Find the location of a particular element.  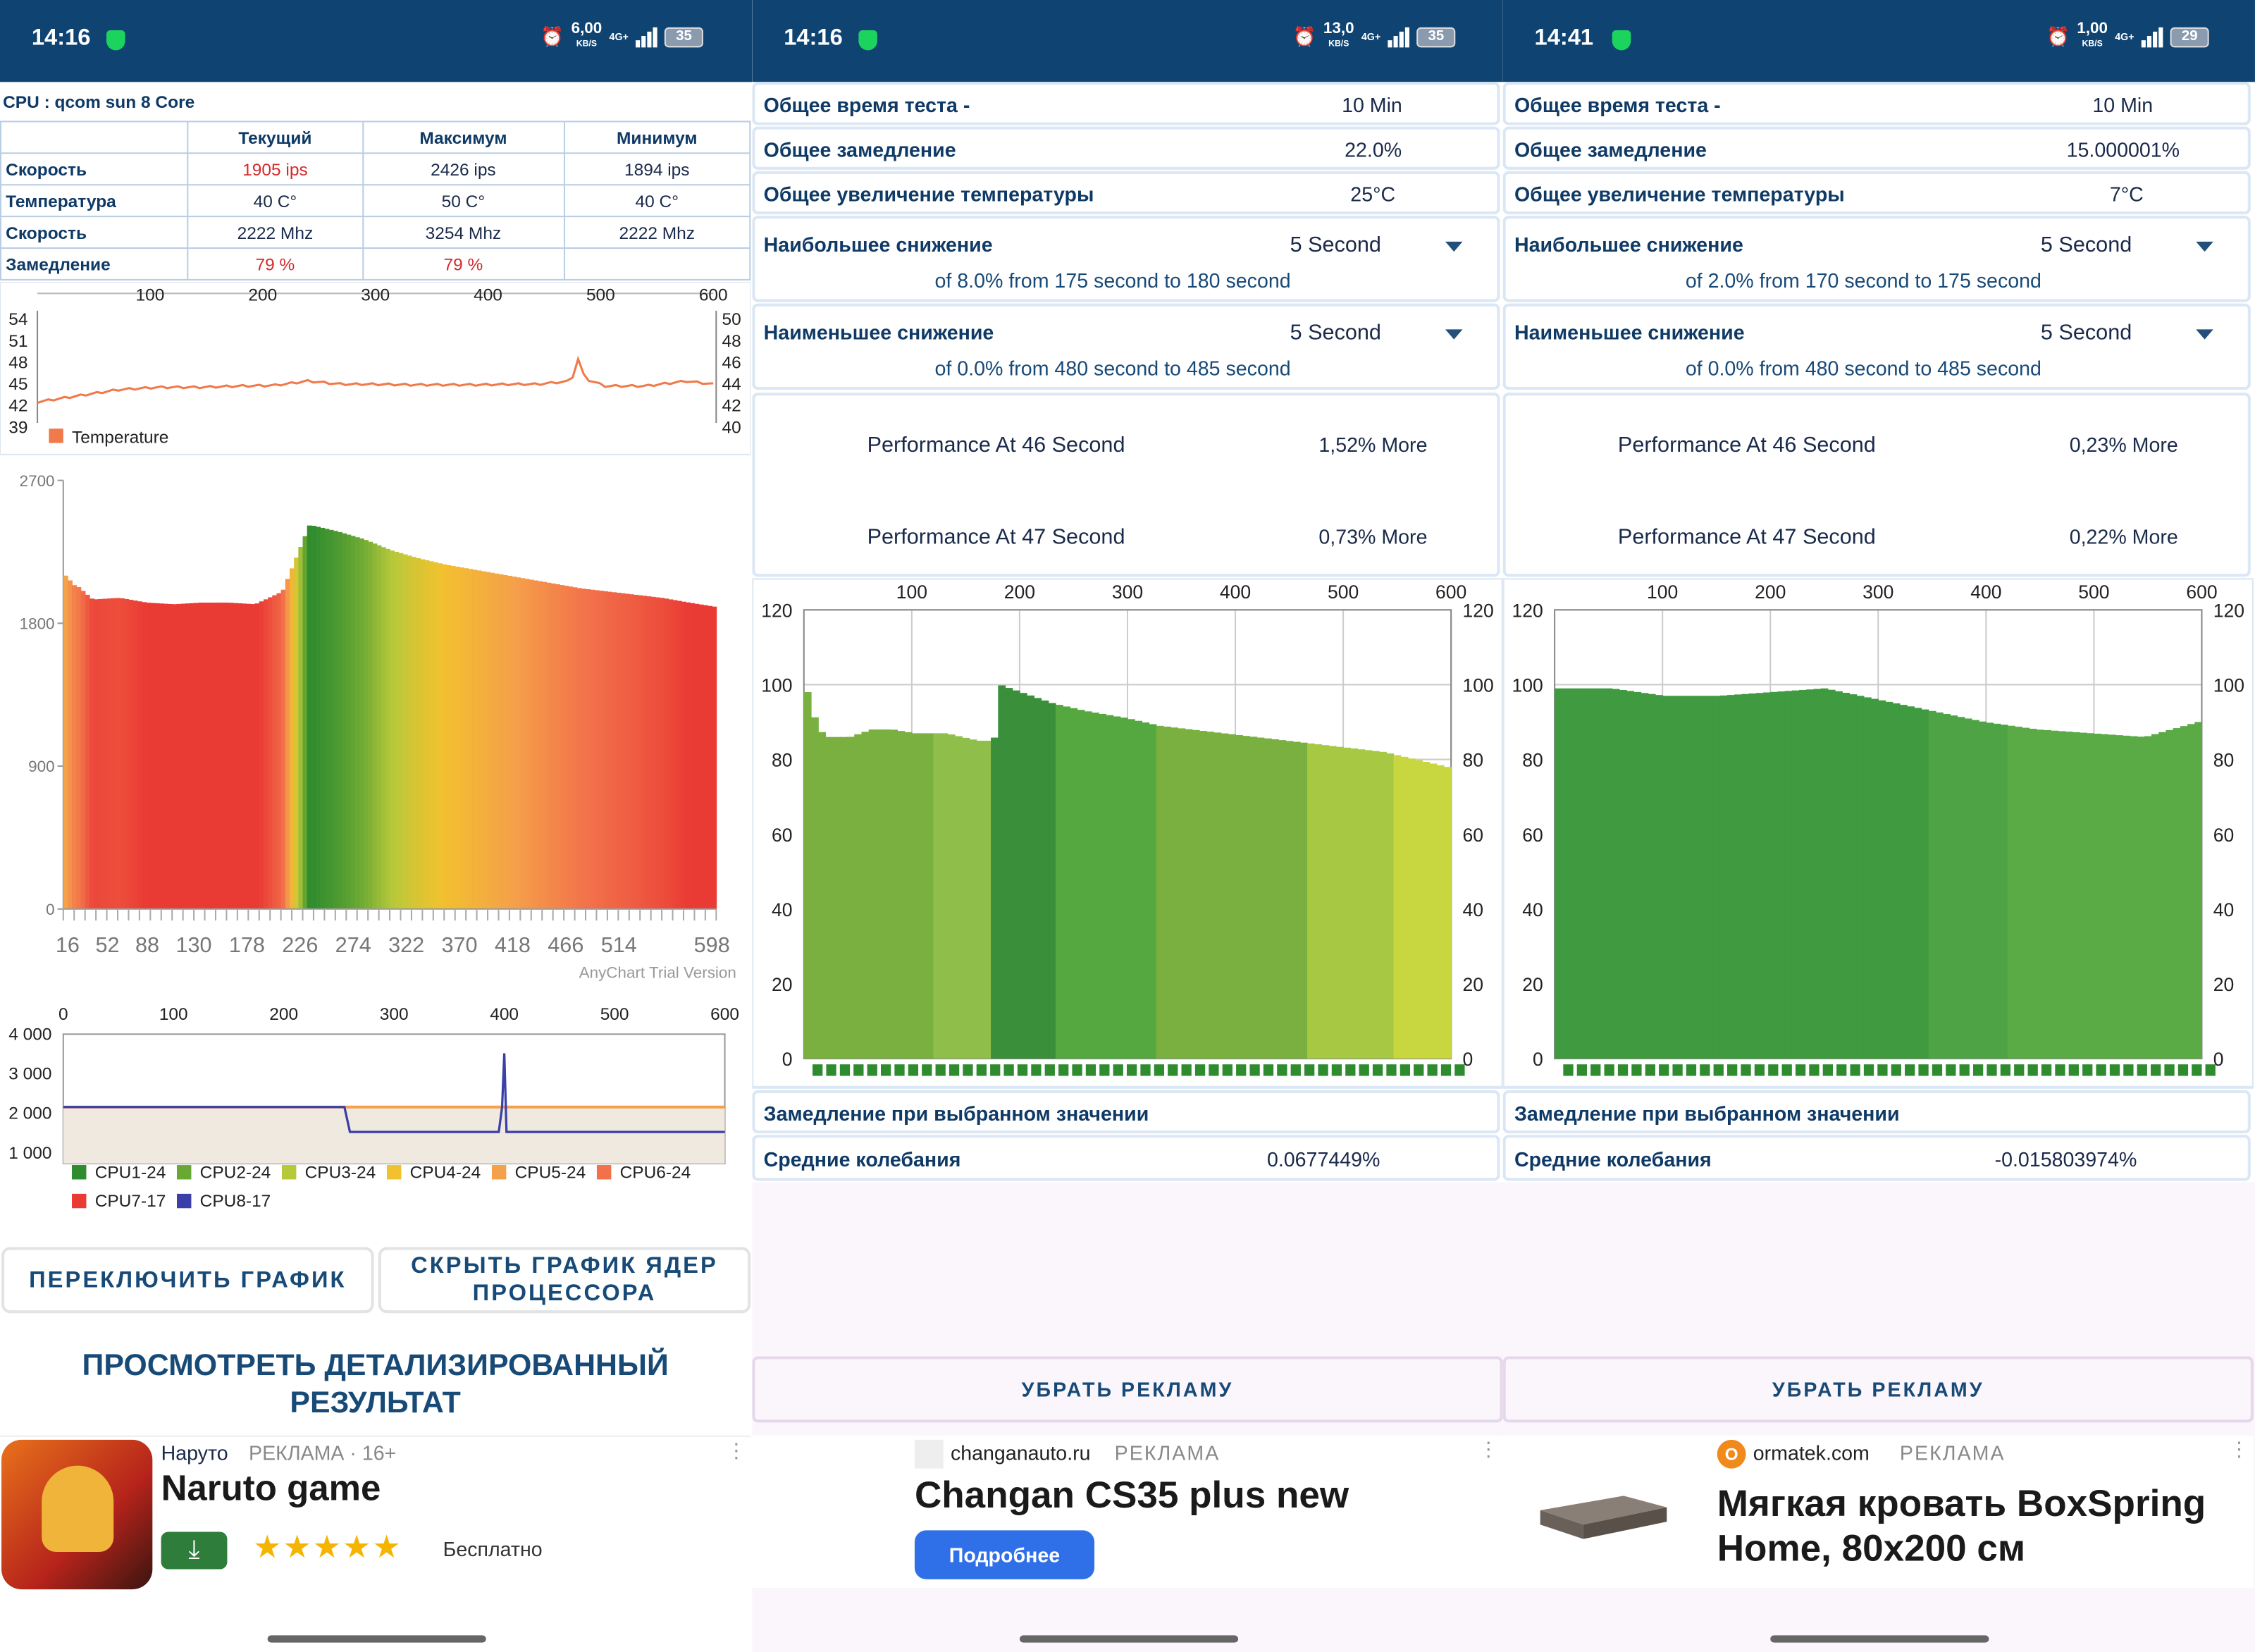

y-tick-label: 51 is located at coordinates (18, 341).